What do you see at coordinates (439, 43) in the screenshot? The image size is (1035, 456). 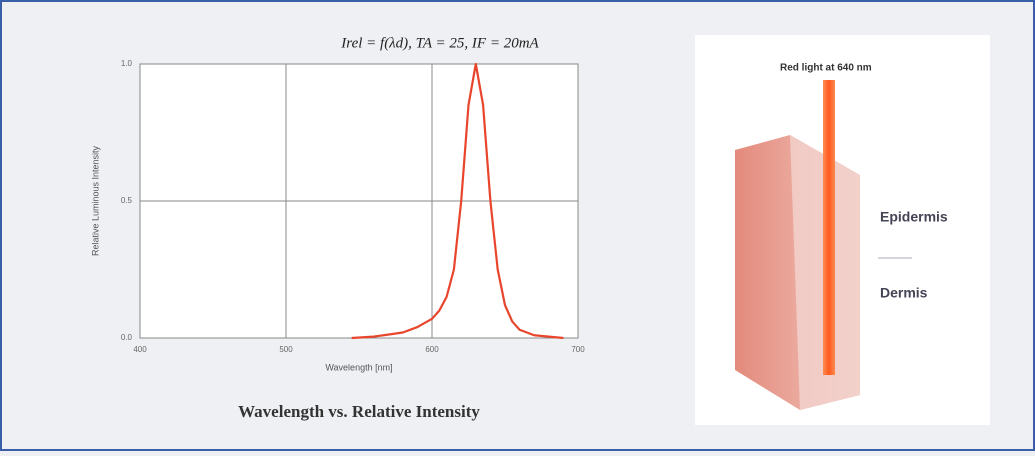 I see `chart-title: Irel = f(λd), TA = 25, IF = 20mA` at bounding box center [439, 43].